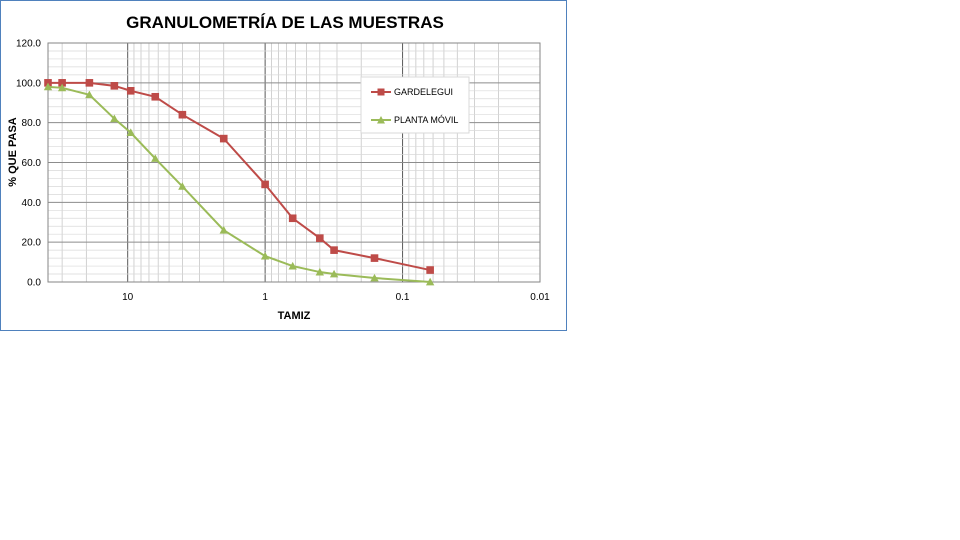  I want to click on y-tick-label: 20.0, so click(32, 243).